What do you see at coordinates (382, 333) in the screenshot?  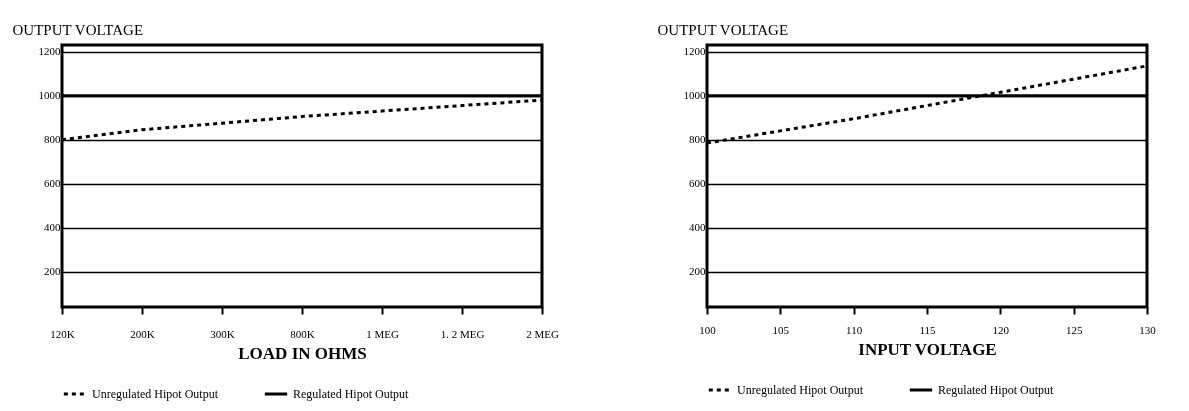 I see `x-tick-label: 1 MEG` at bounding box center [382, 333].